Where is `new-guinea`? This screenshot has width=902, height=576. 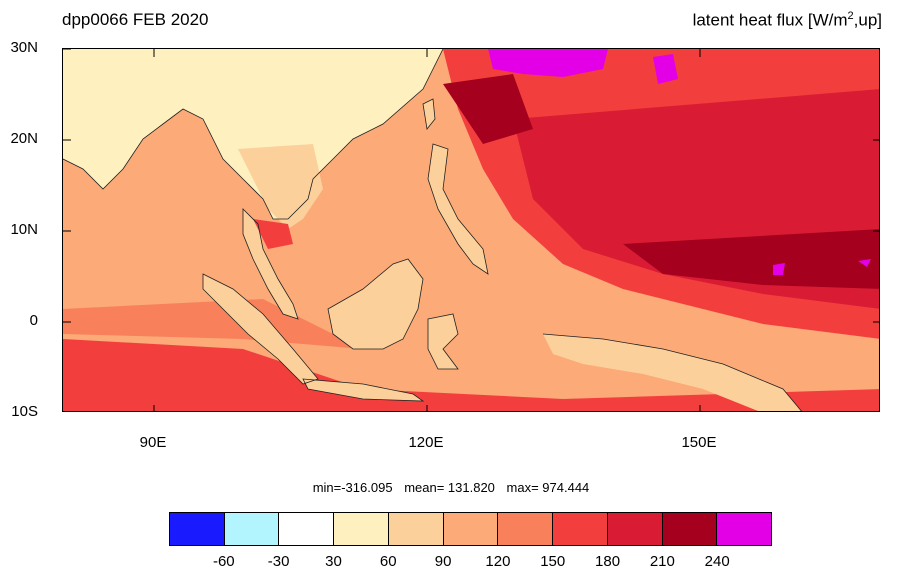
new-guinea is located at coordinates (672, 372).